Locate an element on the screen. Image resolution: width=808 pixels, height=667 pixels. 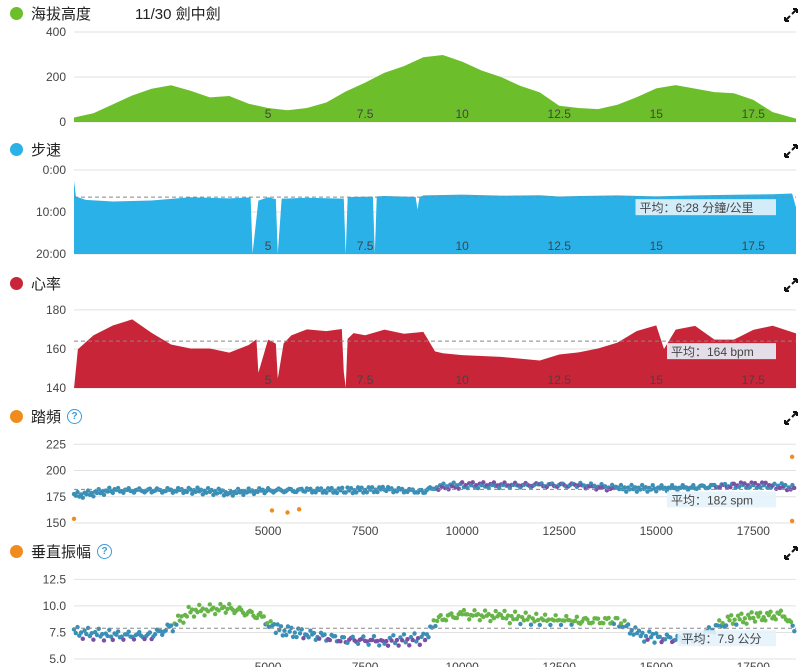
y-tick-label: 150 is located at coordinates (56, 523).